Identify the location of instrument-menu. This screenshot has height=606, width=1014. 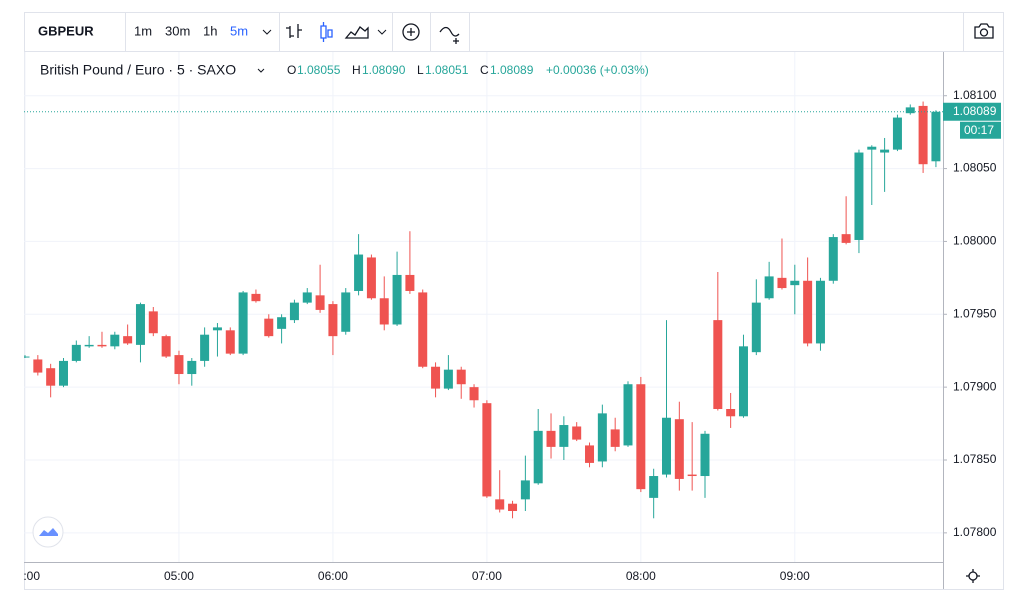
(261, 70).